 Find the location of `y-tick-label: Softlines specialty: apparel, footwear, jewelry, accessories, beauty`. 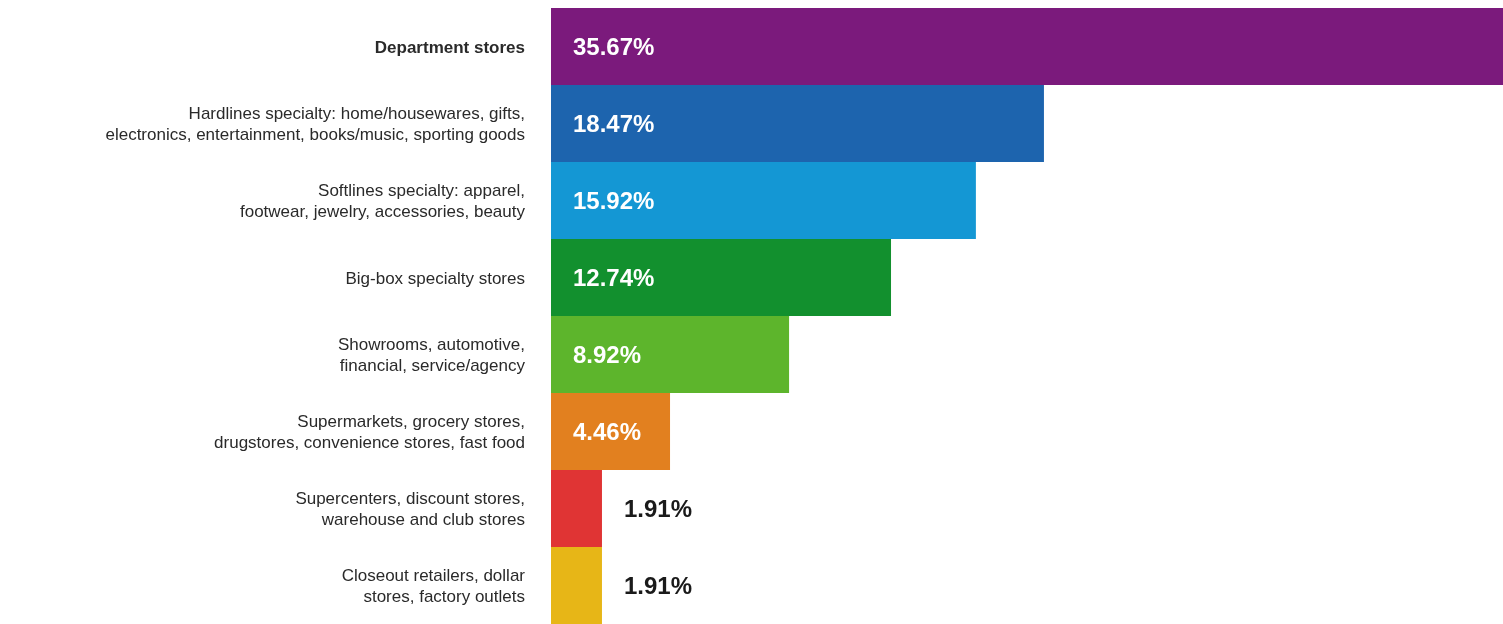

y-tick-label: Softlines specialty: apparel, footwear, jewelry, accessories, beauty is located at coordinates (382, 200).